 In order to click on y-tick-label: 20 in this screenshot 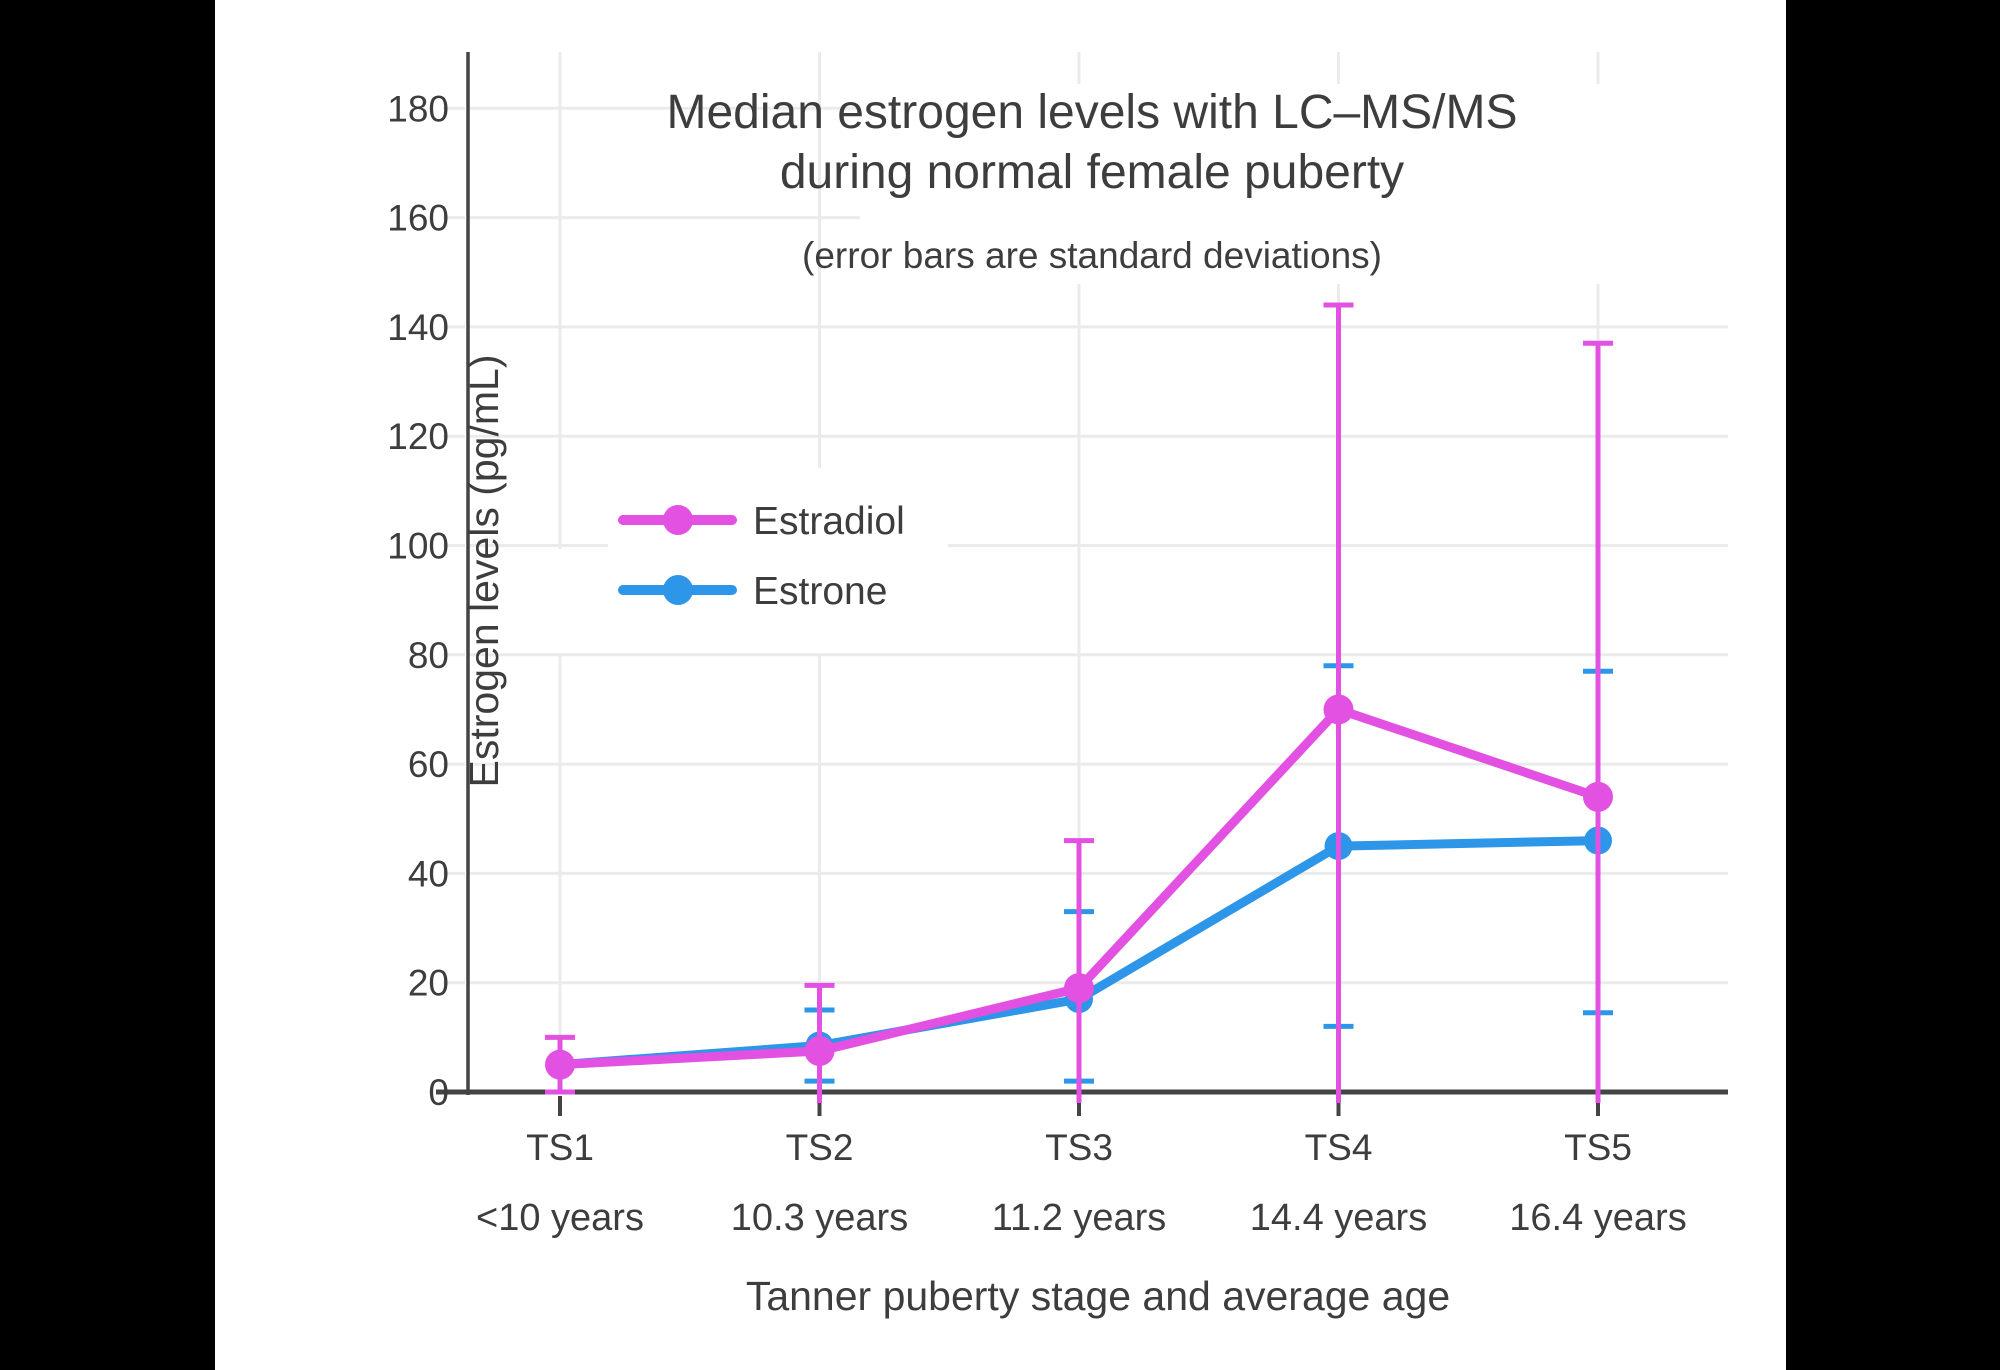, I will do `click(428, 983)`.